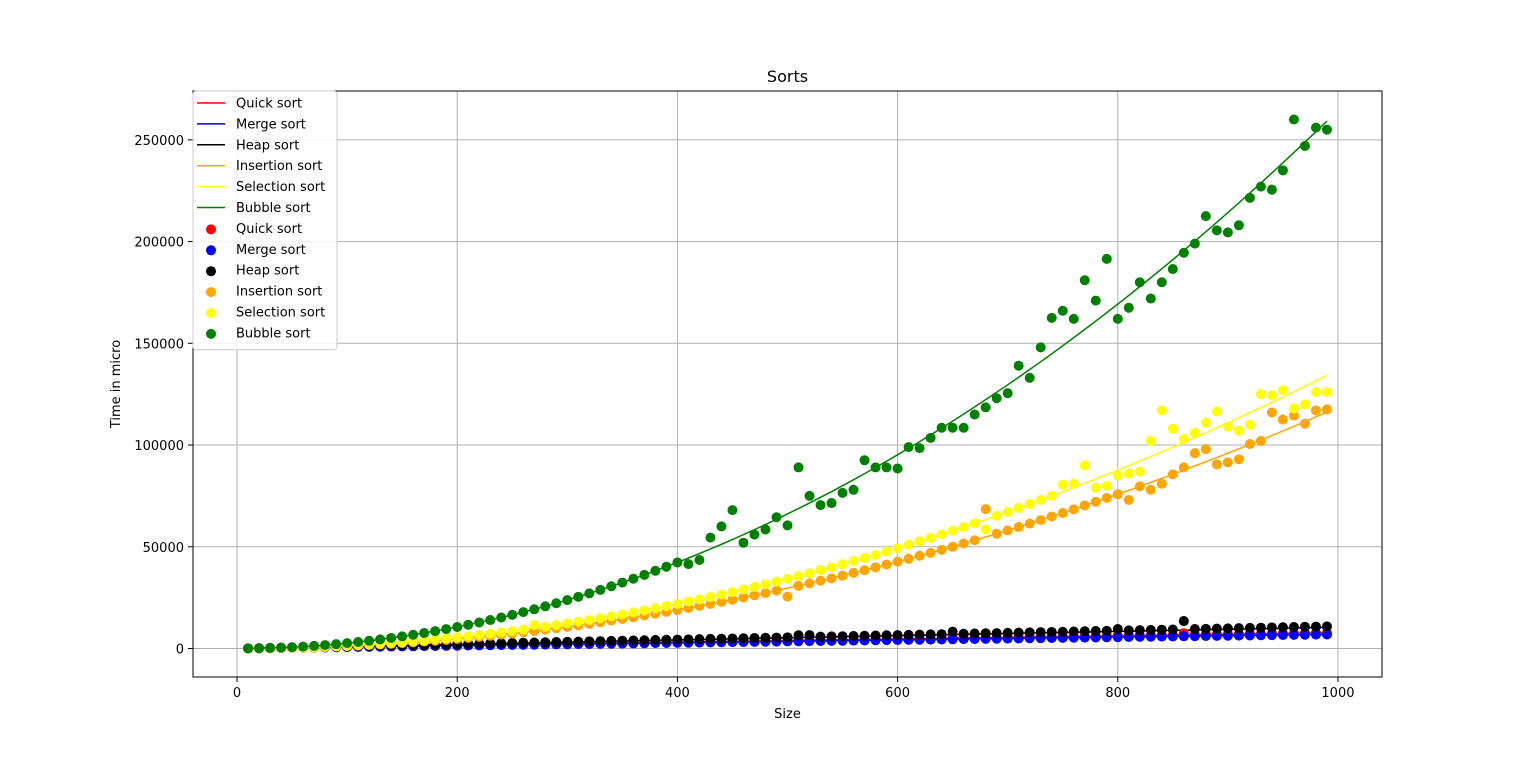 This screenshot has width=1536, height=765. I want to click on x-tick-label: 600, so click(897, 693).